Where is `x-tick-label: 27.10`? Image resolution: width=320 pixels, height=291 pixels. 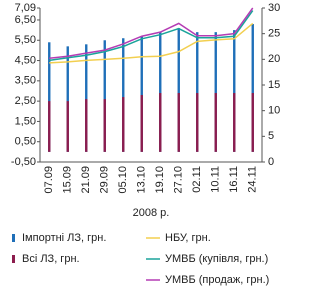 x-tick-label: 27.10 is located at coordinates (179, 180).